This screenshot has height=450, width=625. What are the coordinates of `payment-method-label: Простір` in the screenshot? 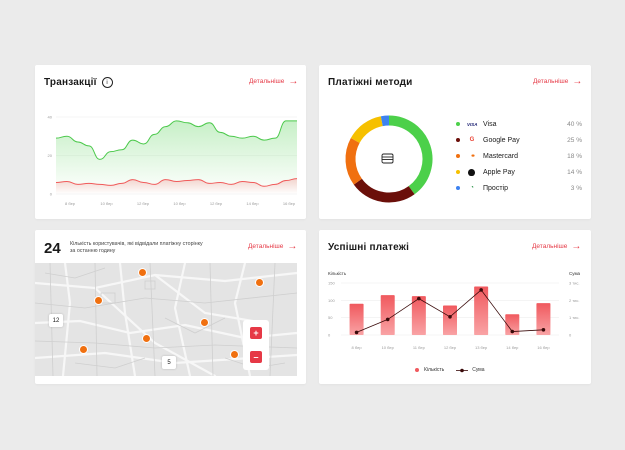 It's located at (495, 188).